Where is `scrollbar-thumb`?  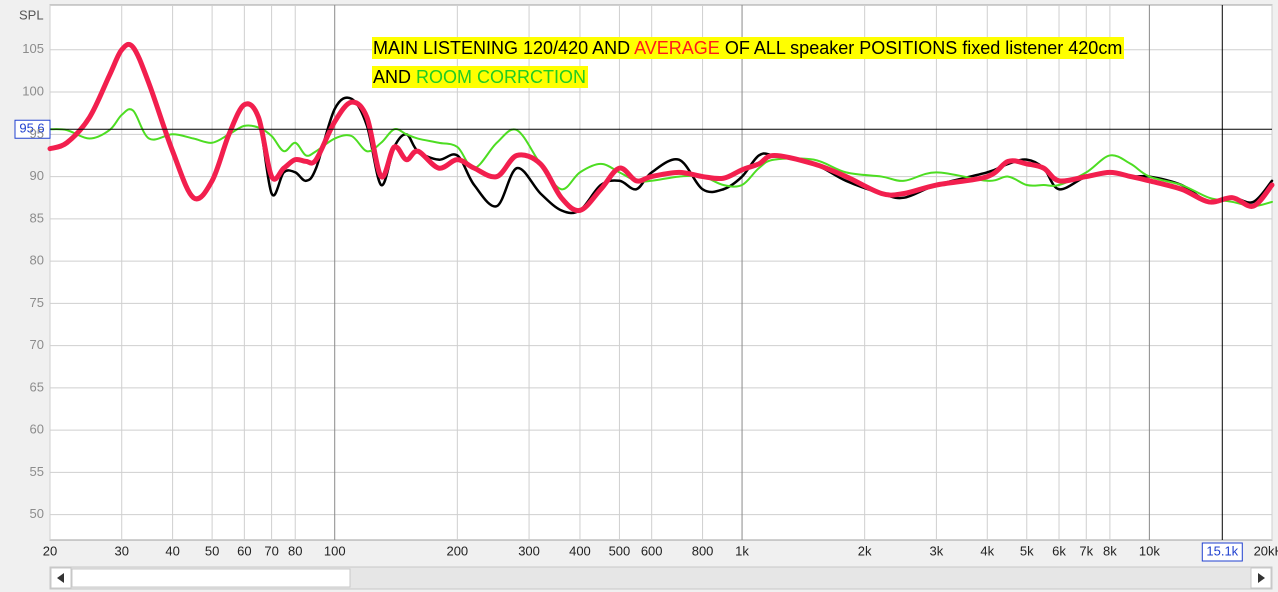 scrollbar-thumb is located at coordinates (211, 578).